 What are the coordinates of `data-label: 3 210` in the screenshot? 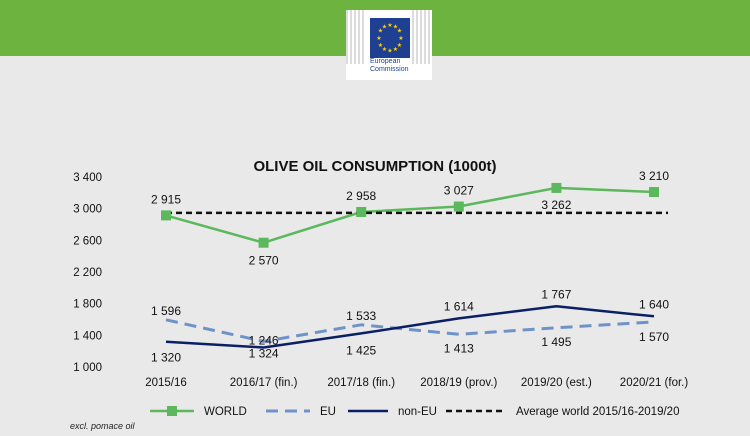 It's located at (654, 176).